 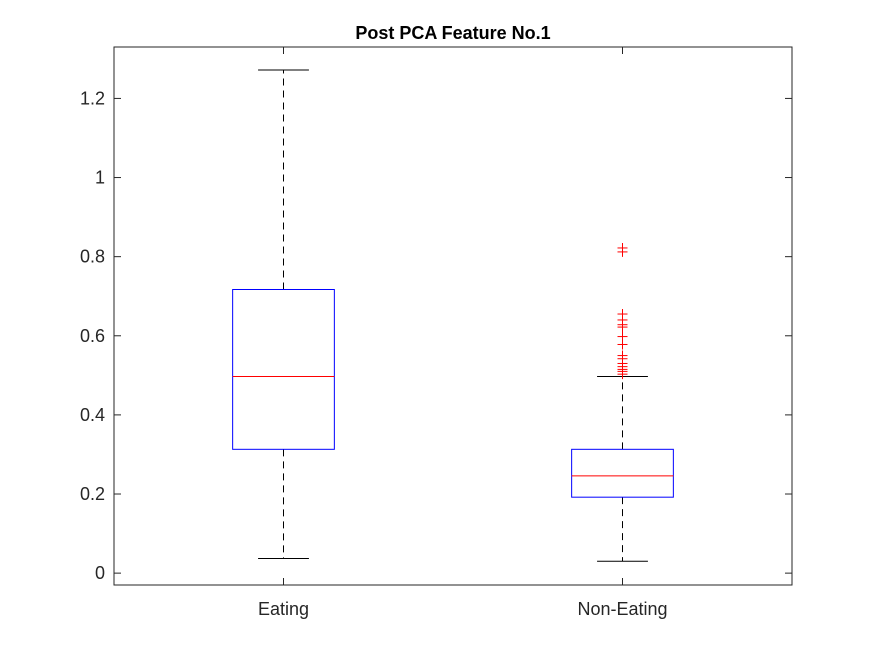 I want to click on box-non-eating, so click(x=622, y=402).